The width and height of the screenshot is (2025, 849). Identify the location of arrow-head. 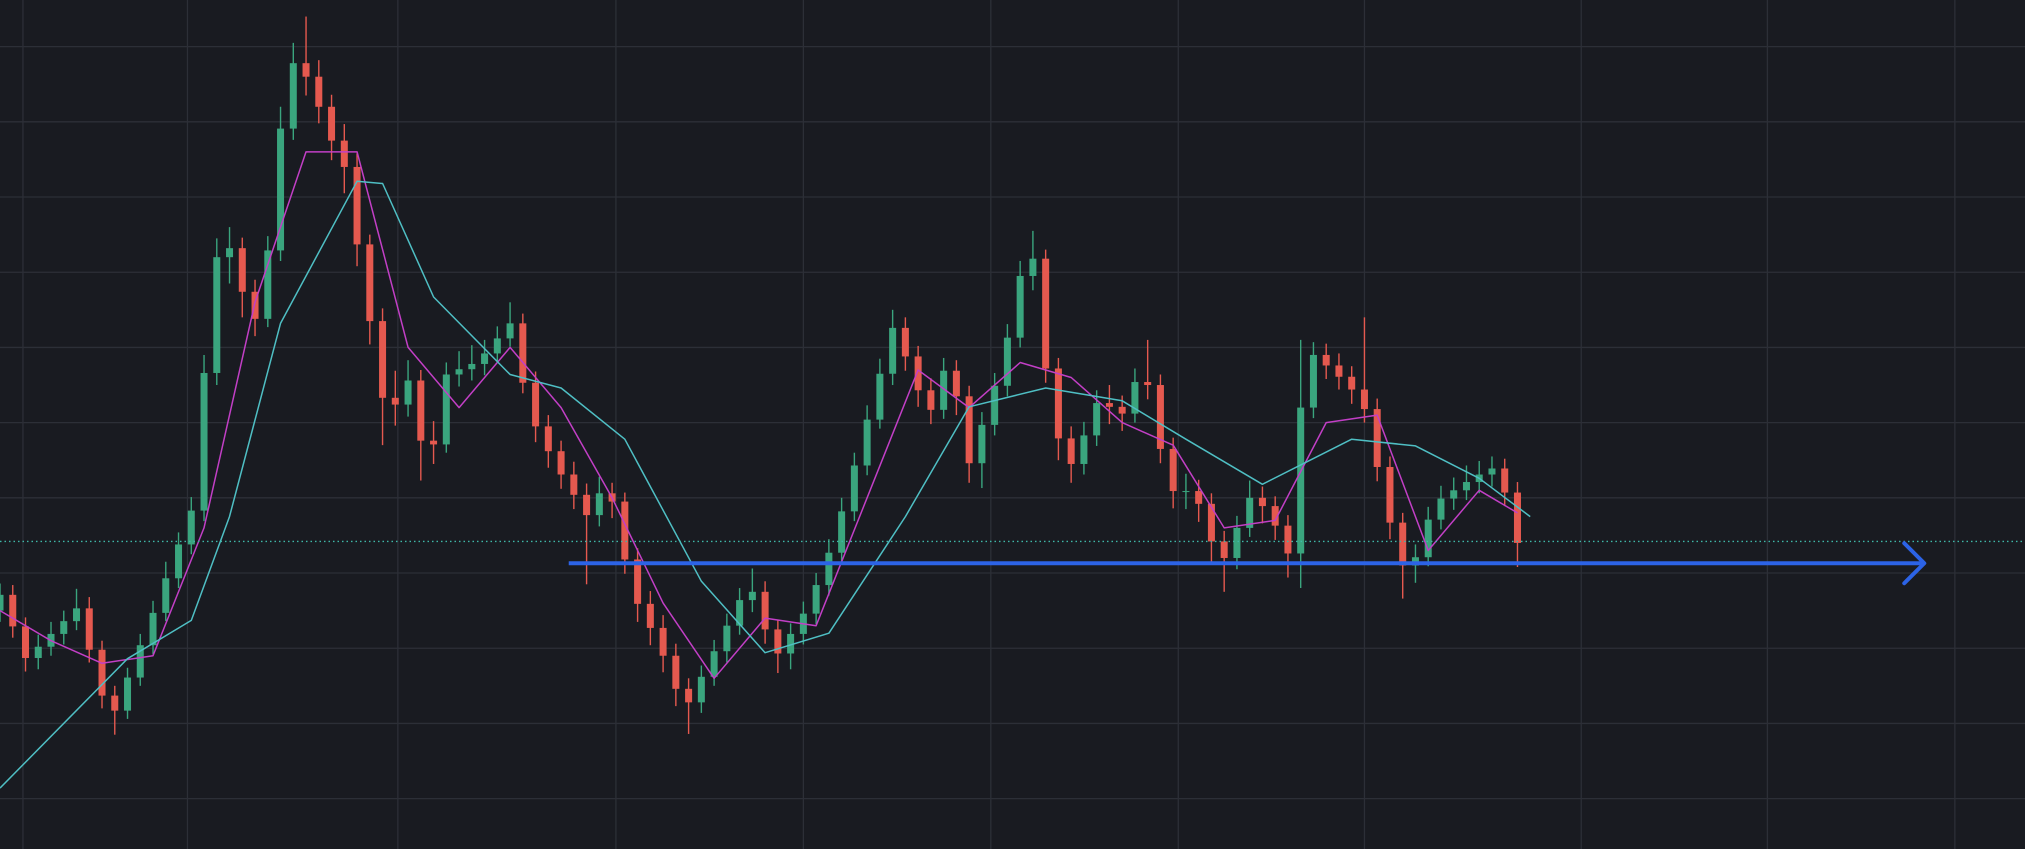
(1914, 563).